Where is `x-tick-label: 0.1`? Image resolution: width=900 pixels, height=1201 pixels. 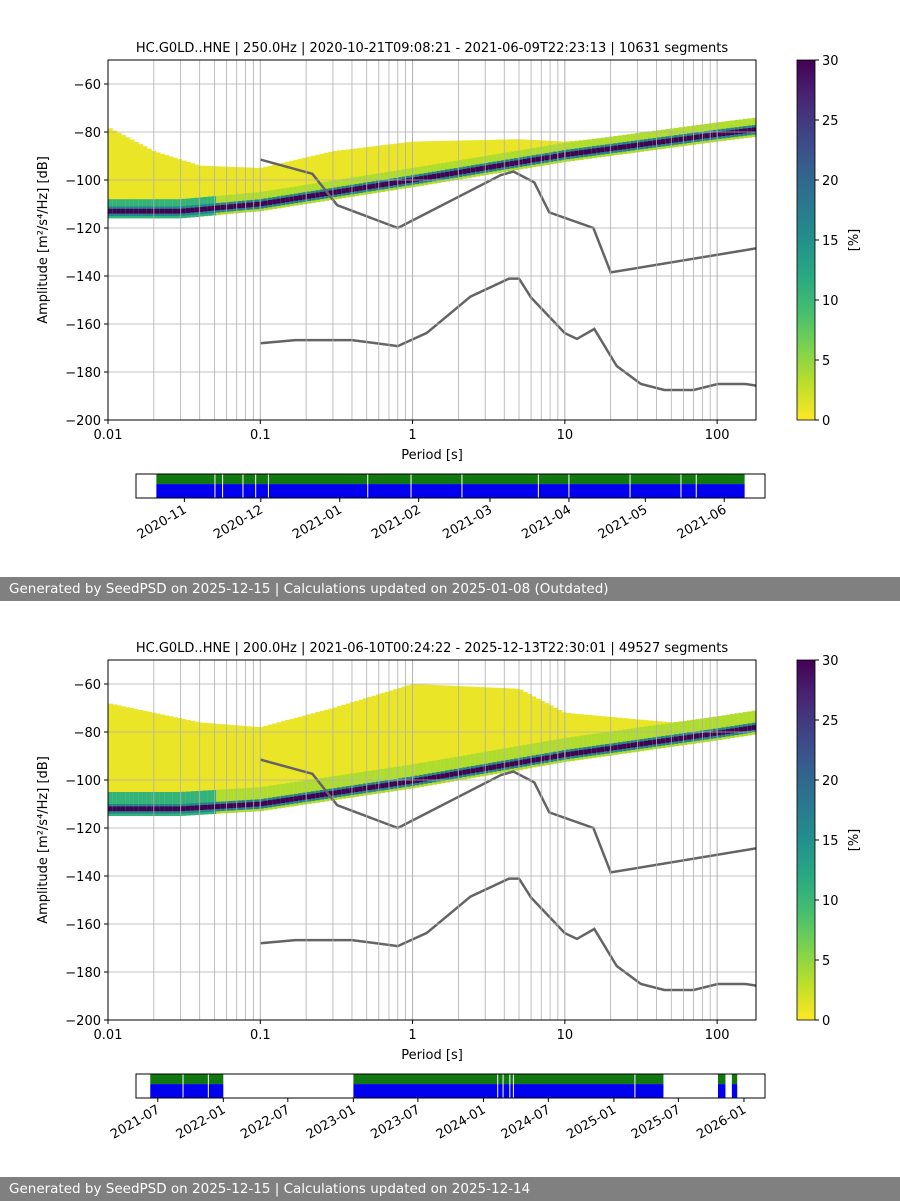 x-tick-label: 0.1 is located at coordinates (260, 1035).